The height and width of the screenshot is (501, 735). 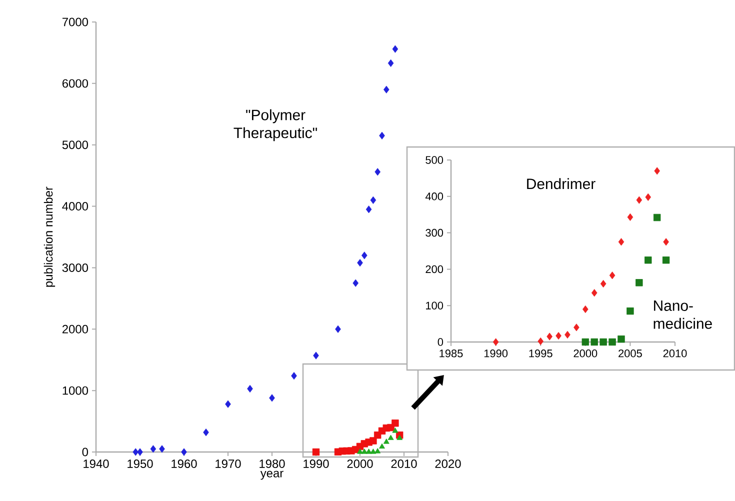 I want to click on y-tick-label: 4000, so click(x=75, y=206).